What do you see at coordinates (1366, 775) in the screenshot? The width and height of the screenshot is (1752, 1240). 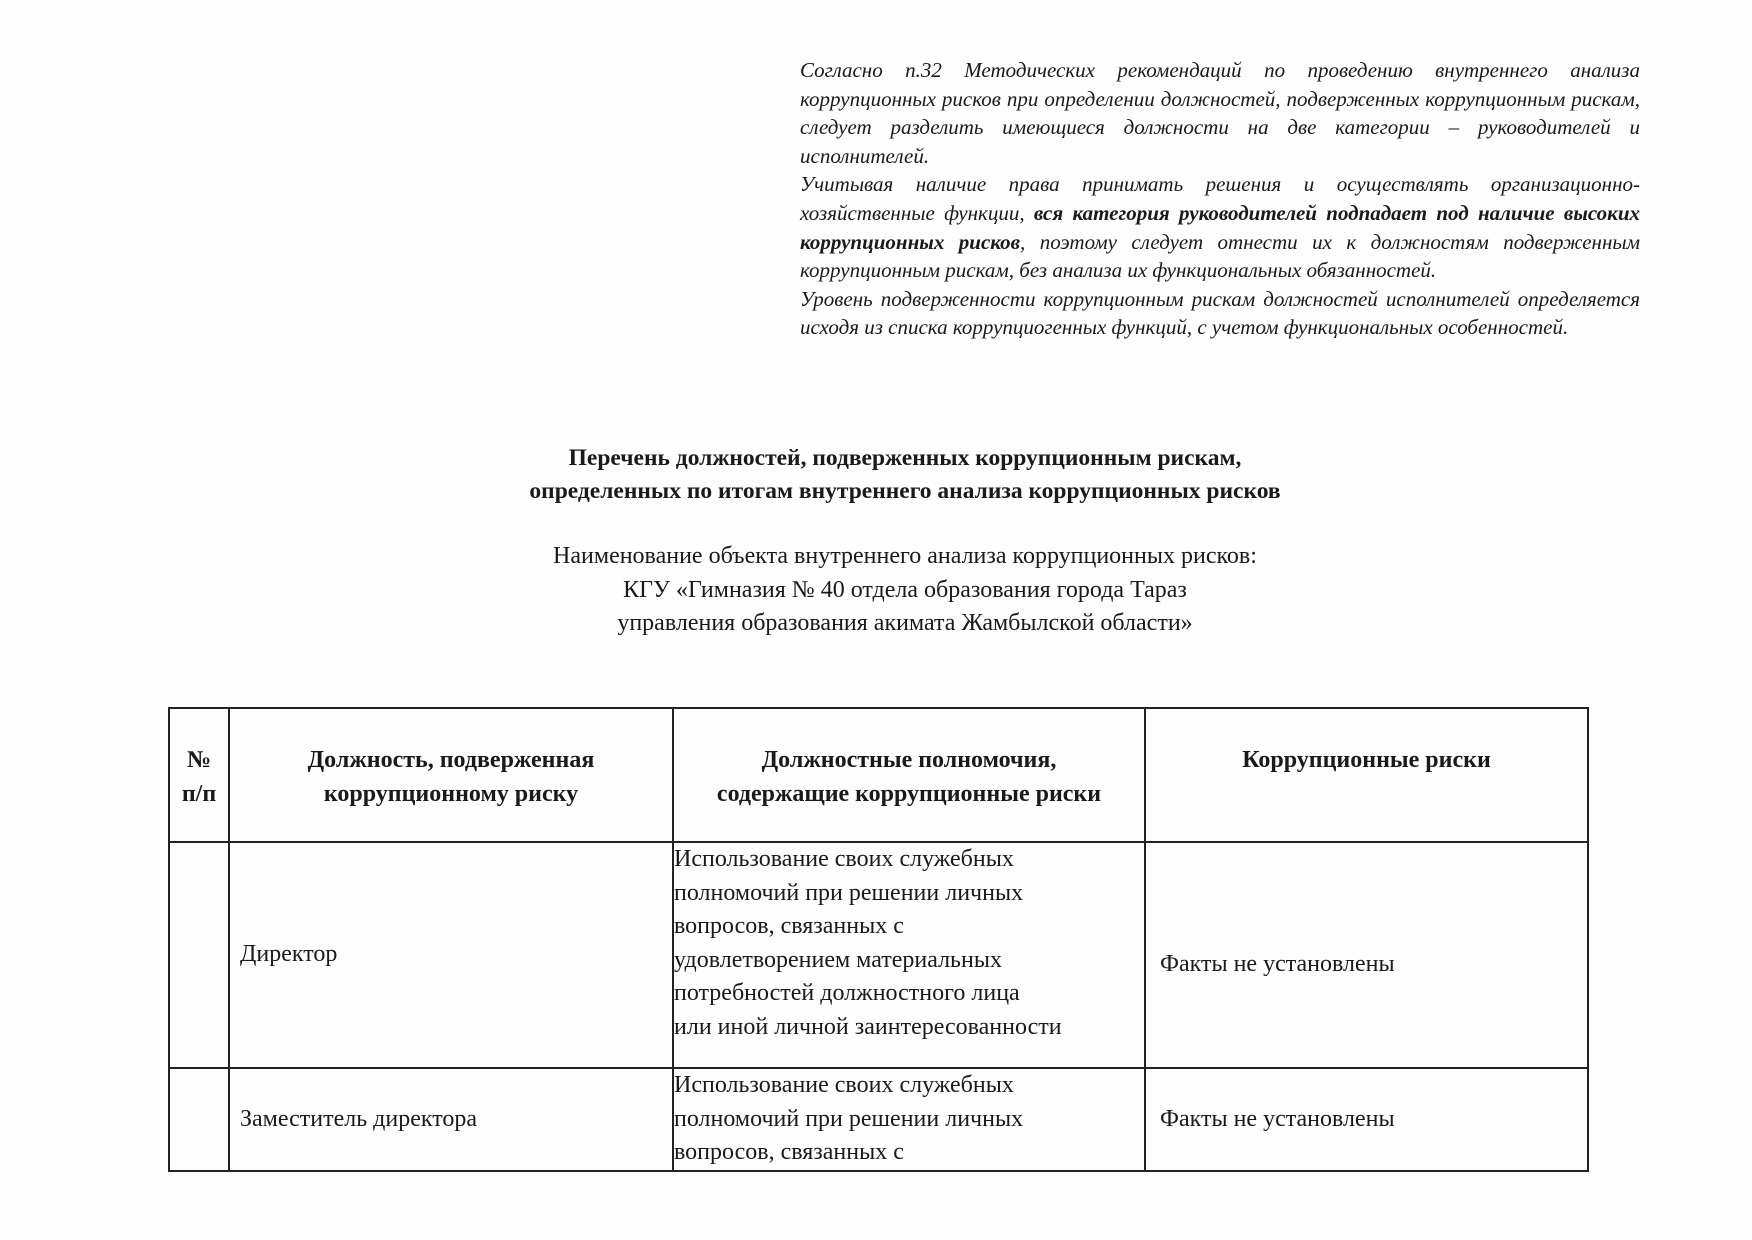 I see `header-risks: Коррупционные риски` at bounding box center [1366, 775].